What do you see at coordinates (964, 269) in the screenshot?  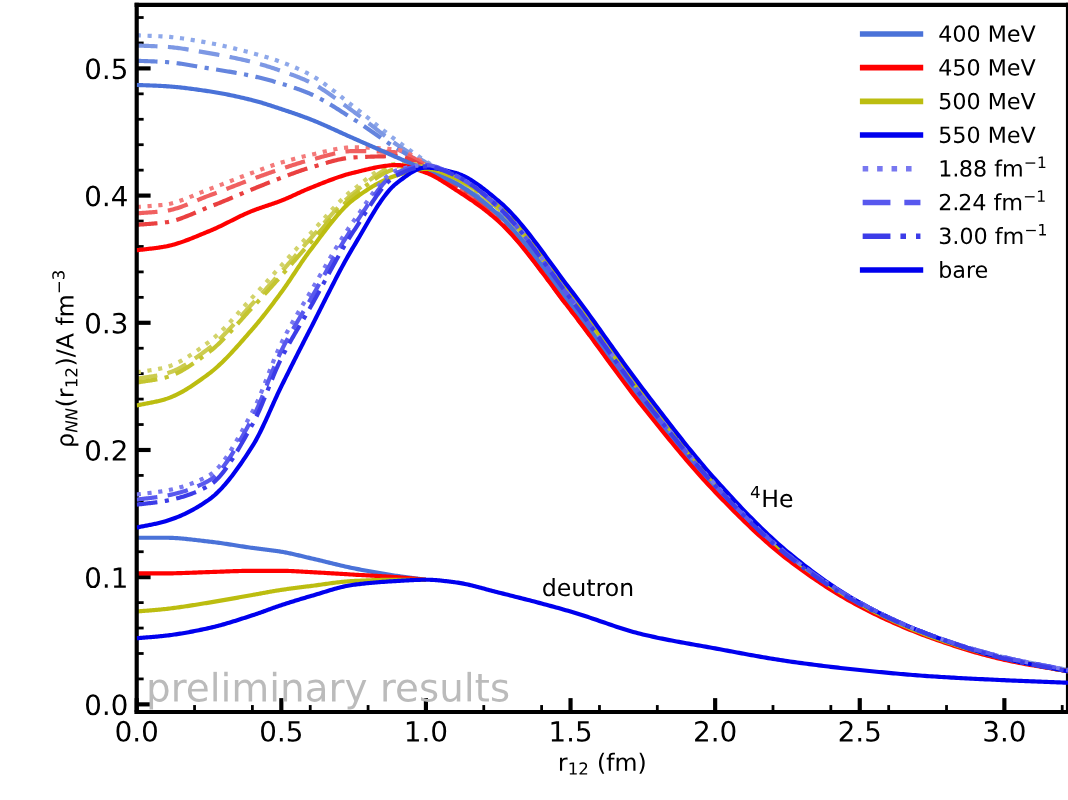 I see `legend-label: bare` at bounding box center [964, 269].